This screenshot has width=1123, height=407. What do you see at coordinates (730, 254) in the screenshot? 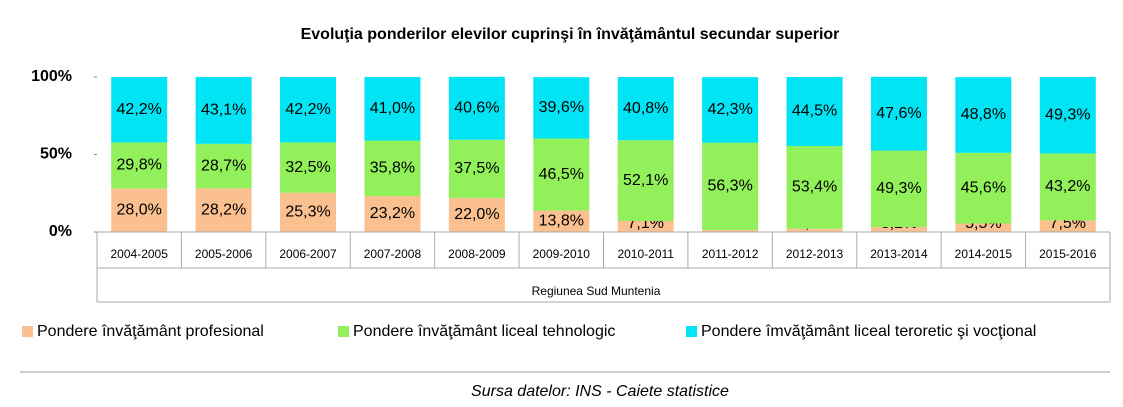
I see `x-tick-label: 2011-2012` at bounding box center [730, 254].